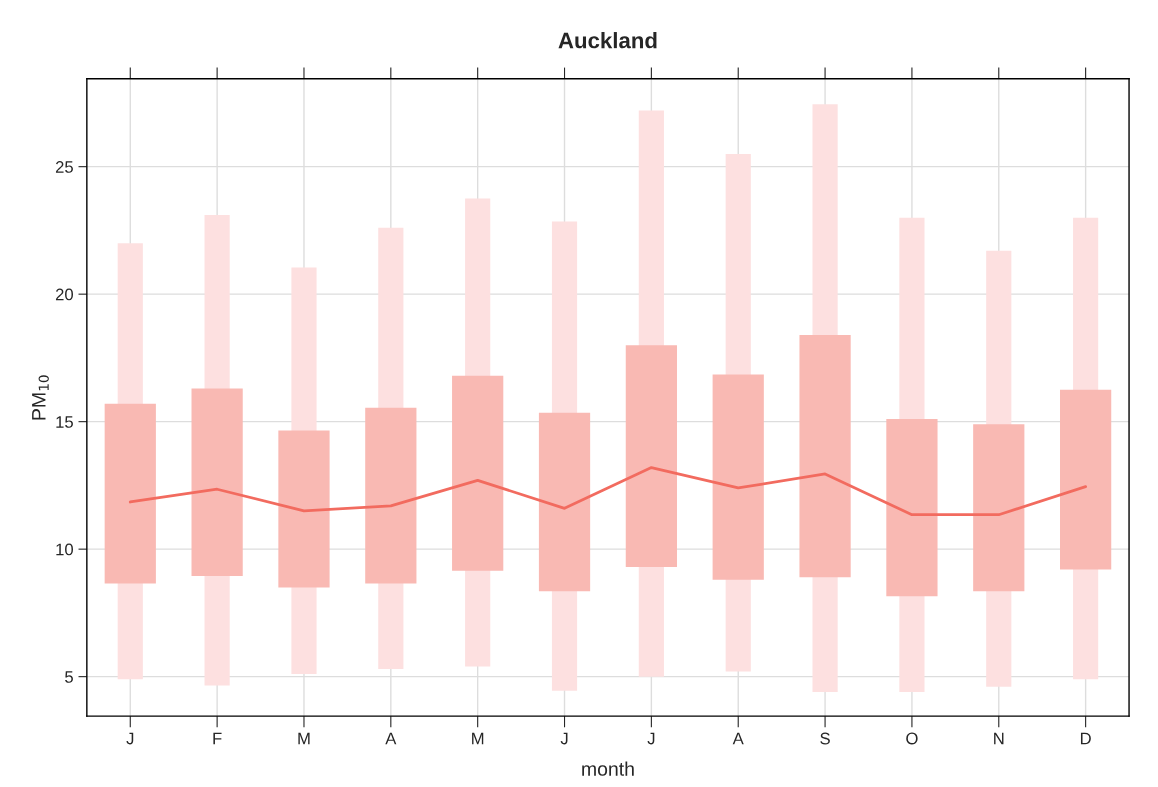 This screenshot has height=787, width=1158. I want to click on y-axis-title: PM$_{10}$, so click(40, 397).